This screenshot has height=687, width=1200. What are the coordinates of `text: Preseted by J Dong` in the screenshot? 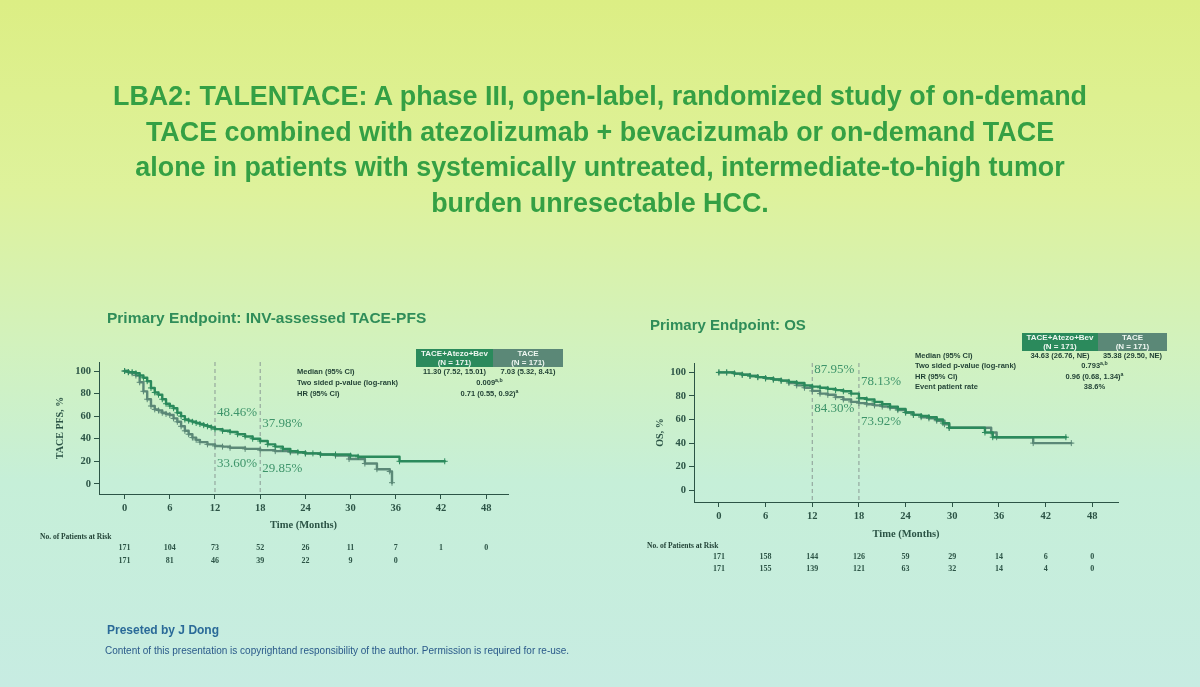 It's located at (163, 630).